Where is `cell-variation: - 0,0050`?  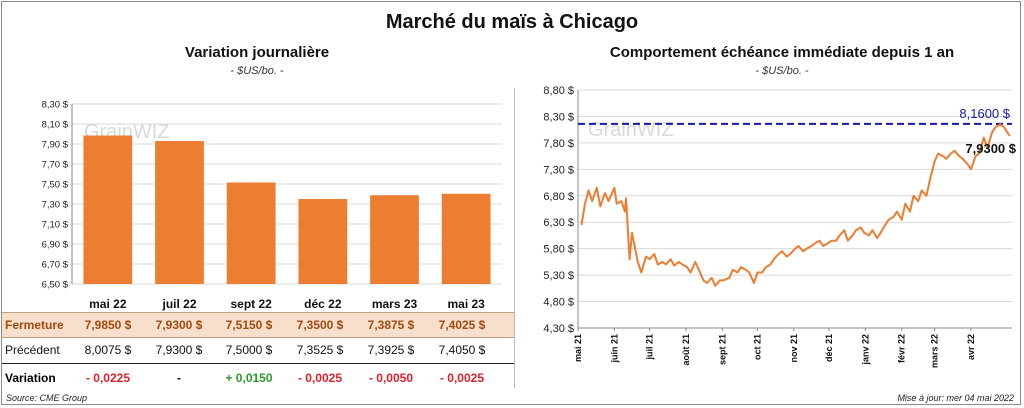
cell-variation: - 0,0050 is located at coordinates (391, 378).